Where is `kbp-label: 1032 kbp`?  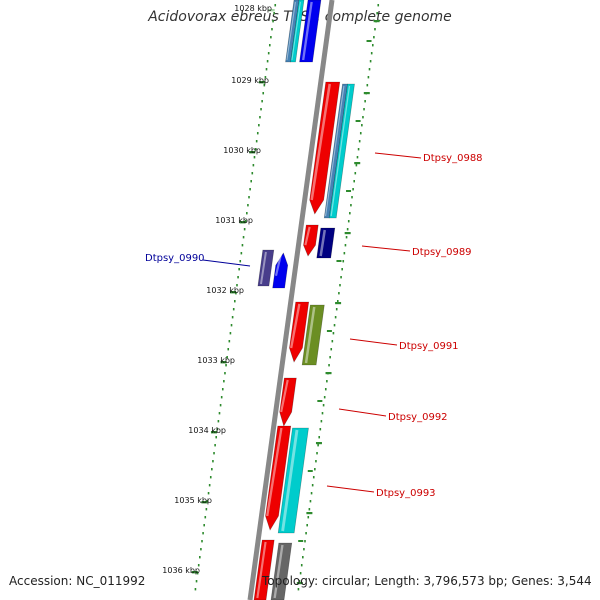
kbp-label: 1032 kbp is located at coordinates (225, 290).